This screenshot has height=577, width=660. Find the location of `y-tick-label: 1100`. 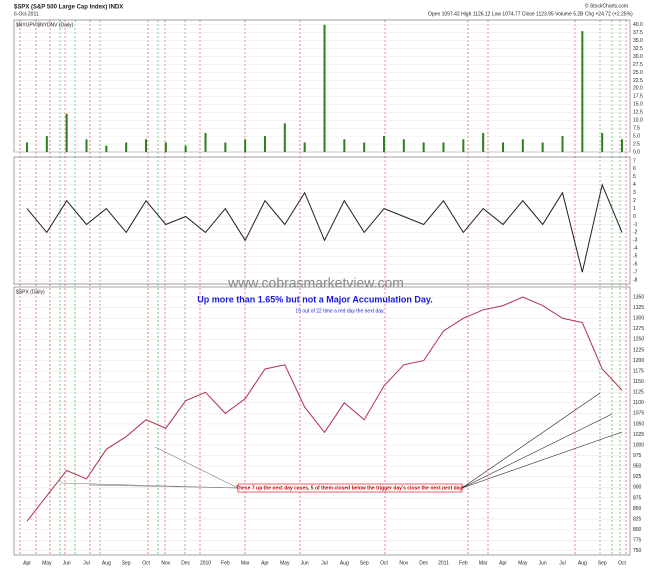

y-tick-label: 1100 is located at coordinates (638, 403).